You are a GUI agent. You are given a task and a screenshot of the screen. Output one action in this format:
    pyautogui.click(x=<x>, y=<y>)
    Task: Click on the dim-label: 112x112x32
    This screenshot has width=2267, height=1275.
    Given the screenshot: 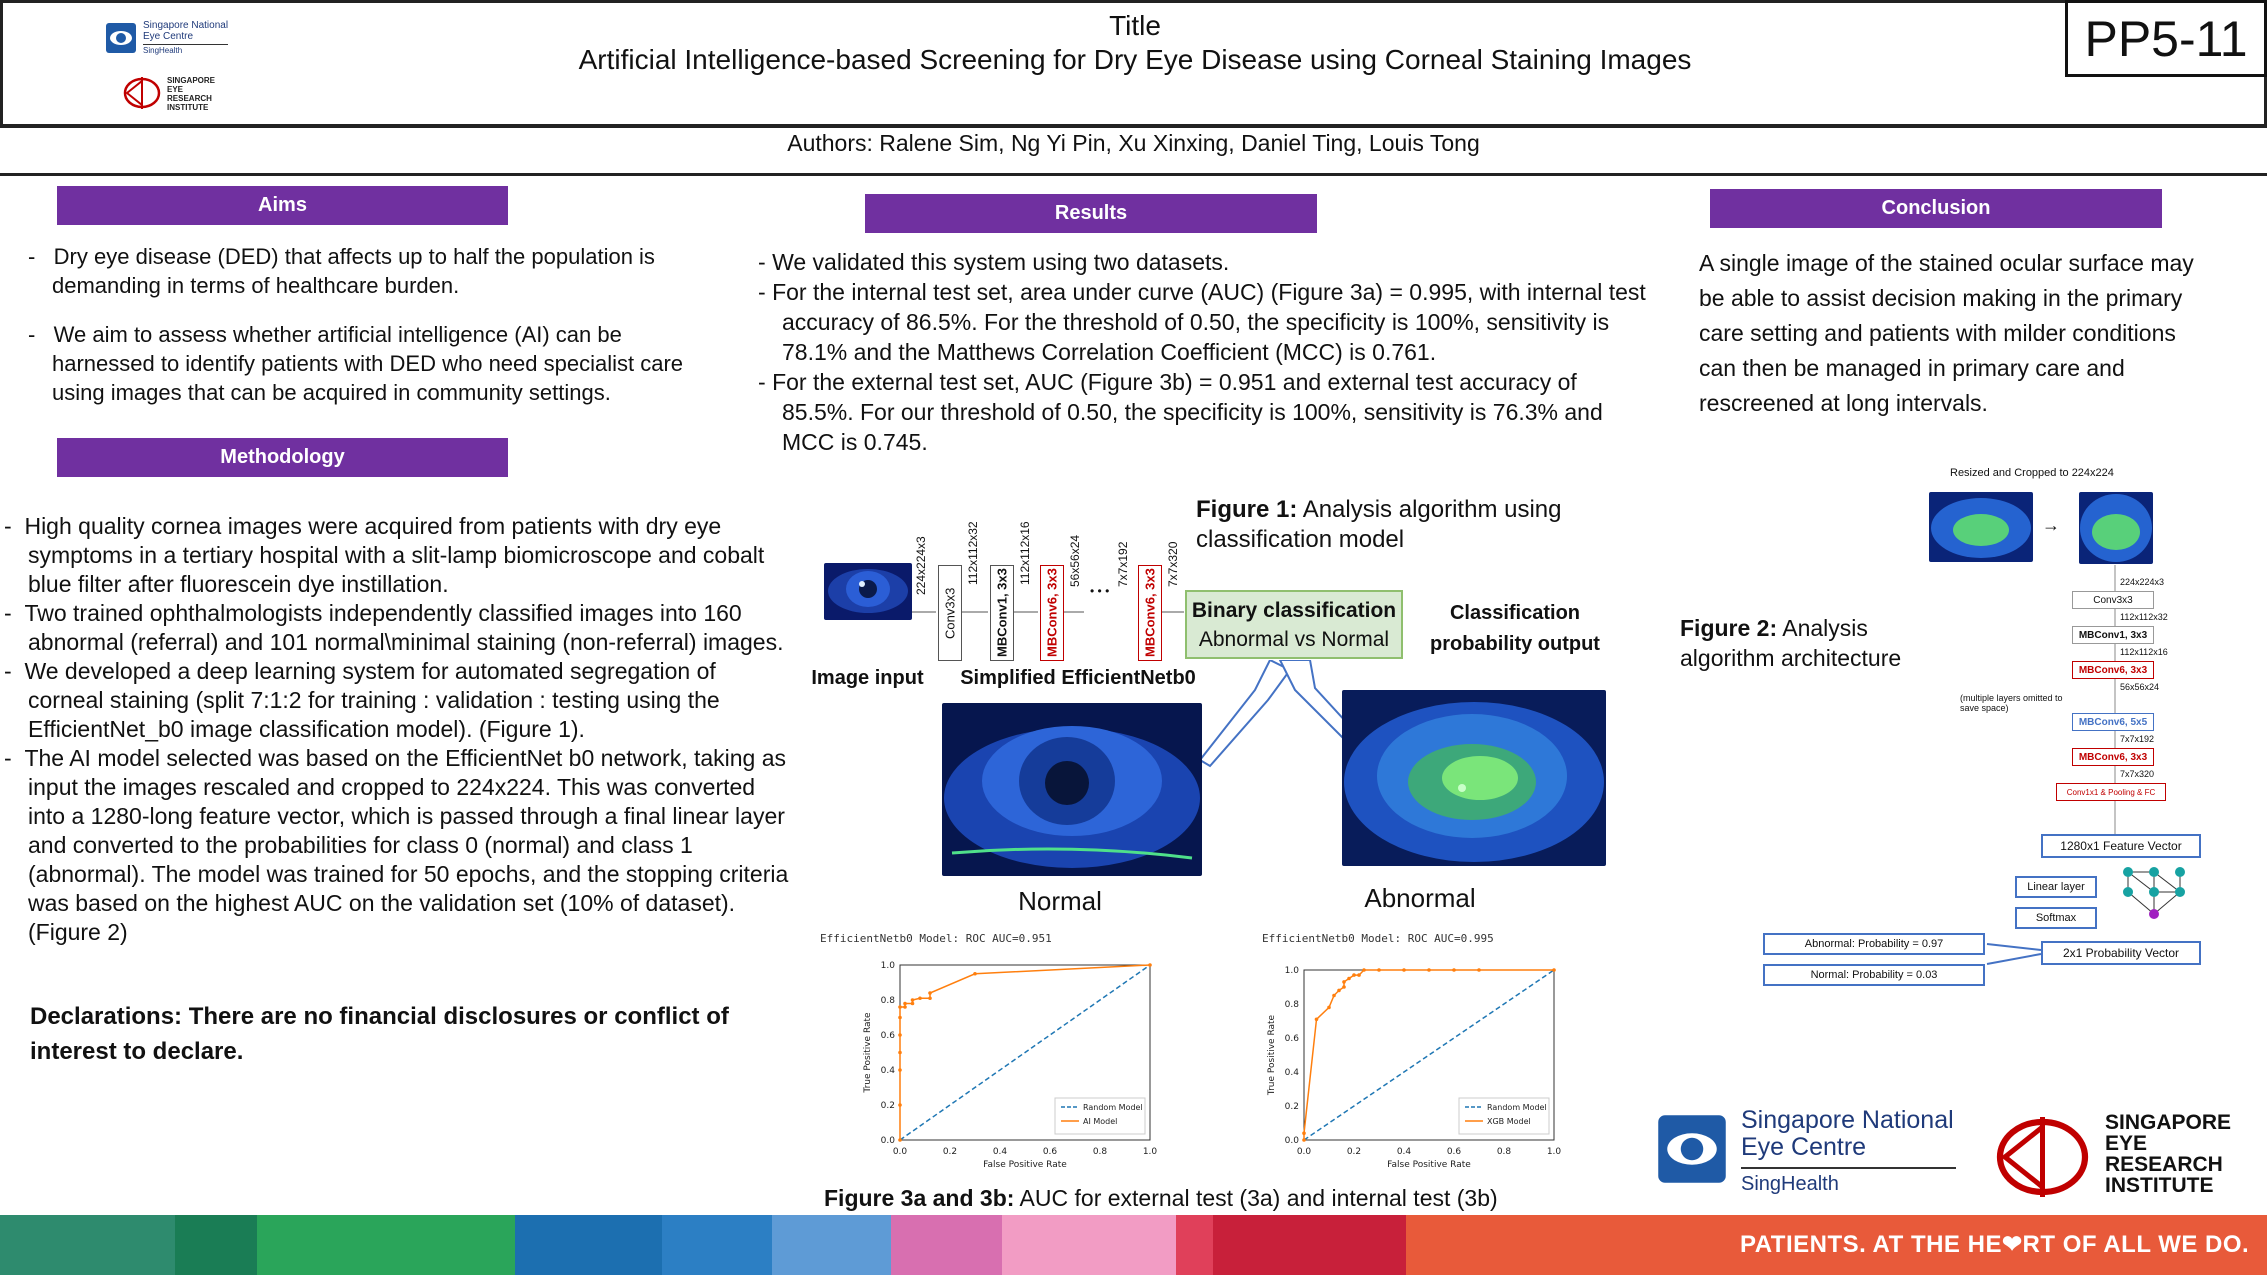 What is the action you would take?
    pyautogui.click(x=973, y=553)
    